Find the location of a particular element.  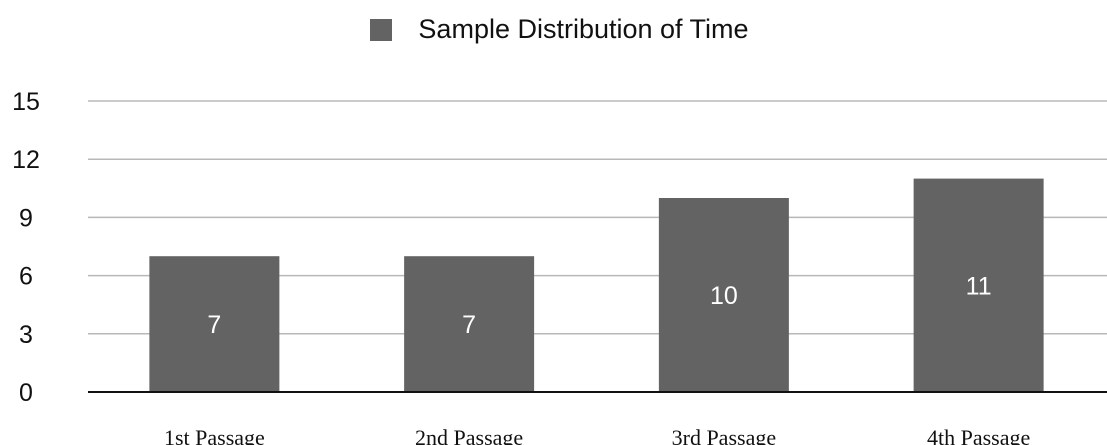

data-label: 10 is located at coordinates (724, 296).